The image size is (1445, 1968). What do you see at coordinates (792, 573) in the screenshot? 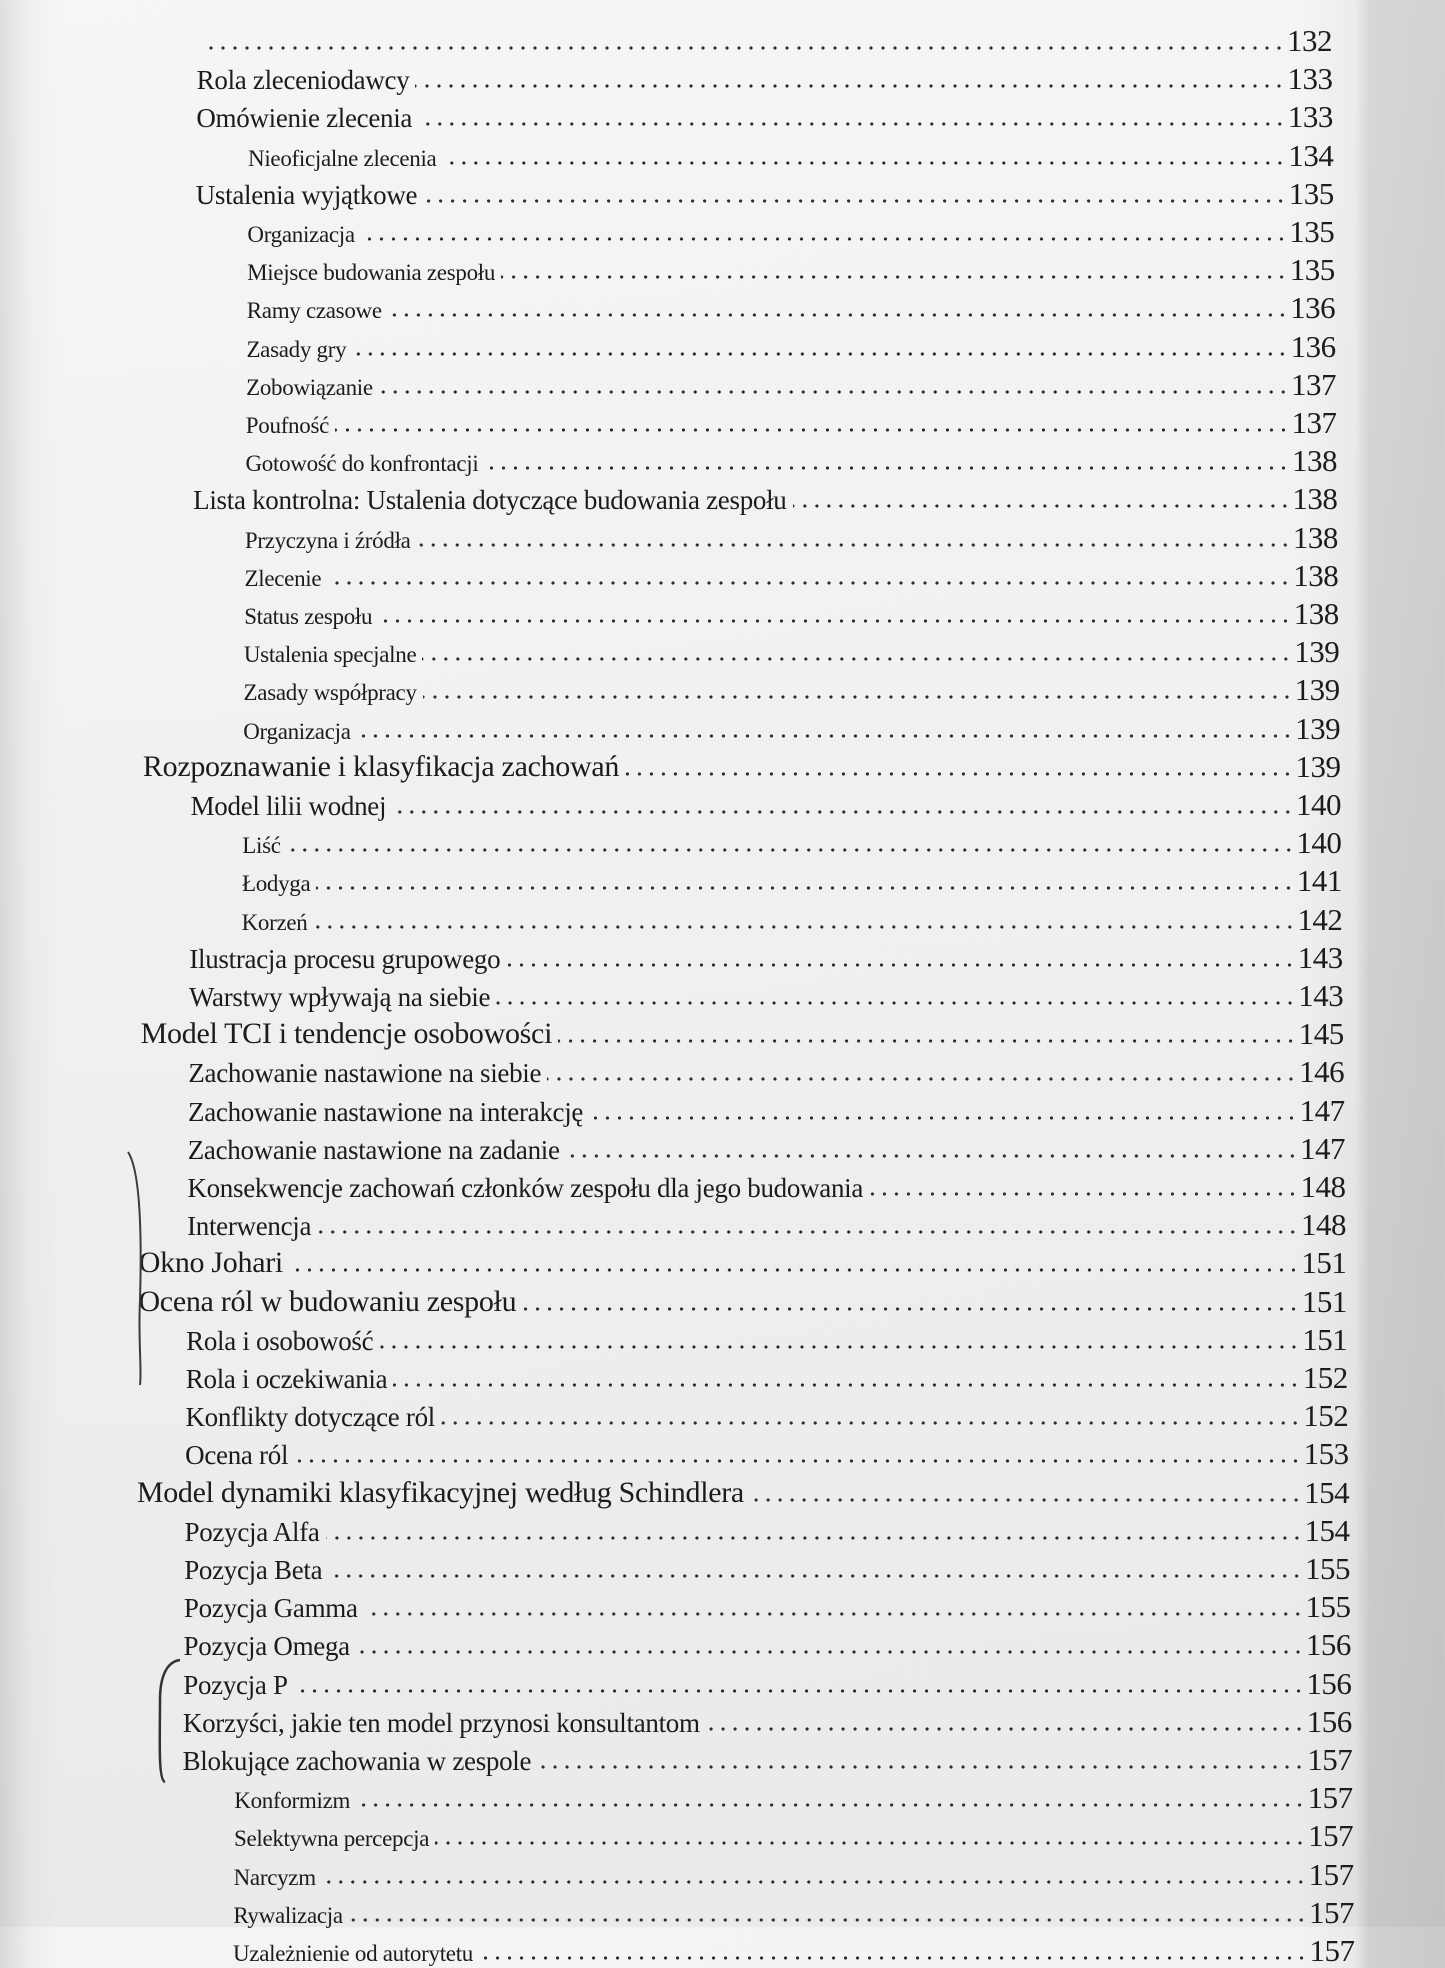
I see `toc-entry: Zlecenie 138` at bounding box center [792, 573].